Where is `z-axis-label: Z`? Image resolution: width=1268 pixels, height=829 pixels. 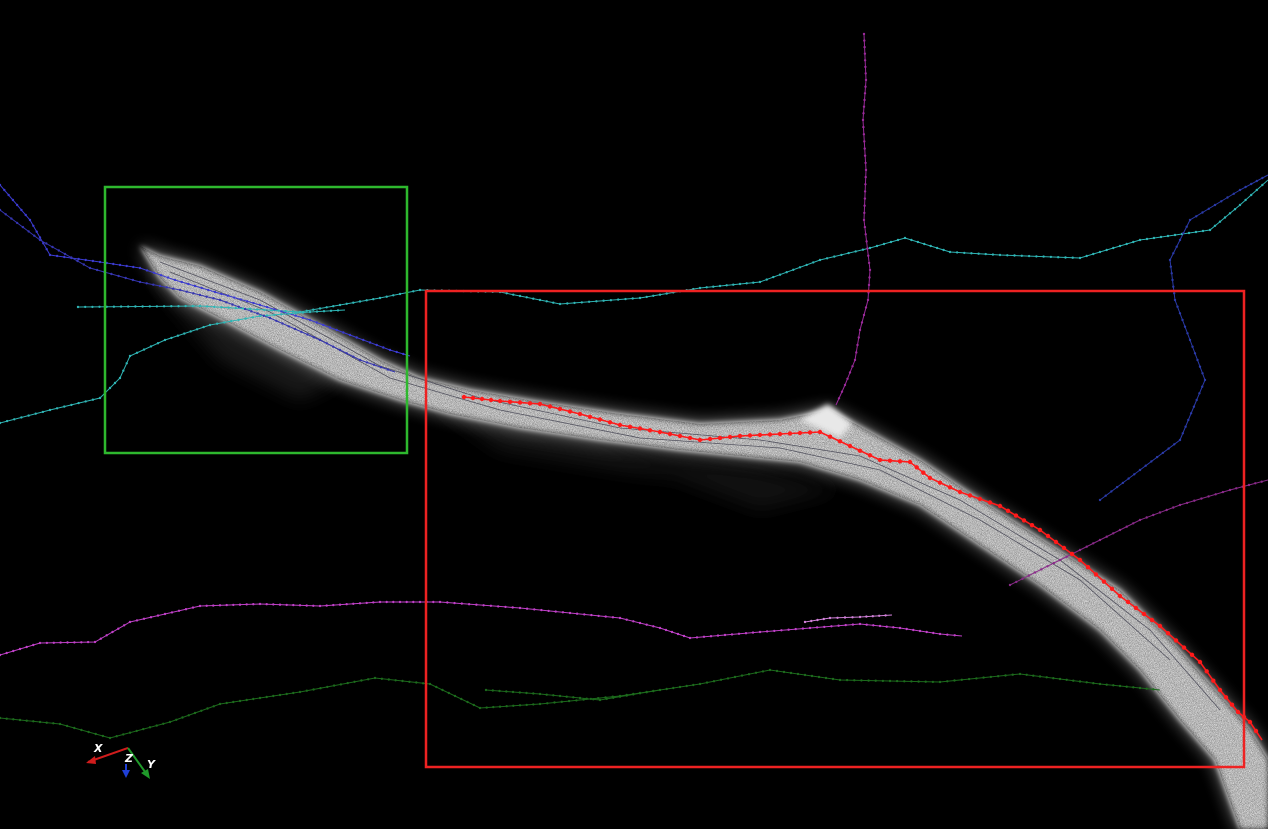 z-axis-label: Z is located at coordinates (129, 758).